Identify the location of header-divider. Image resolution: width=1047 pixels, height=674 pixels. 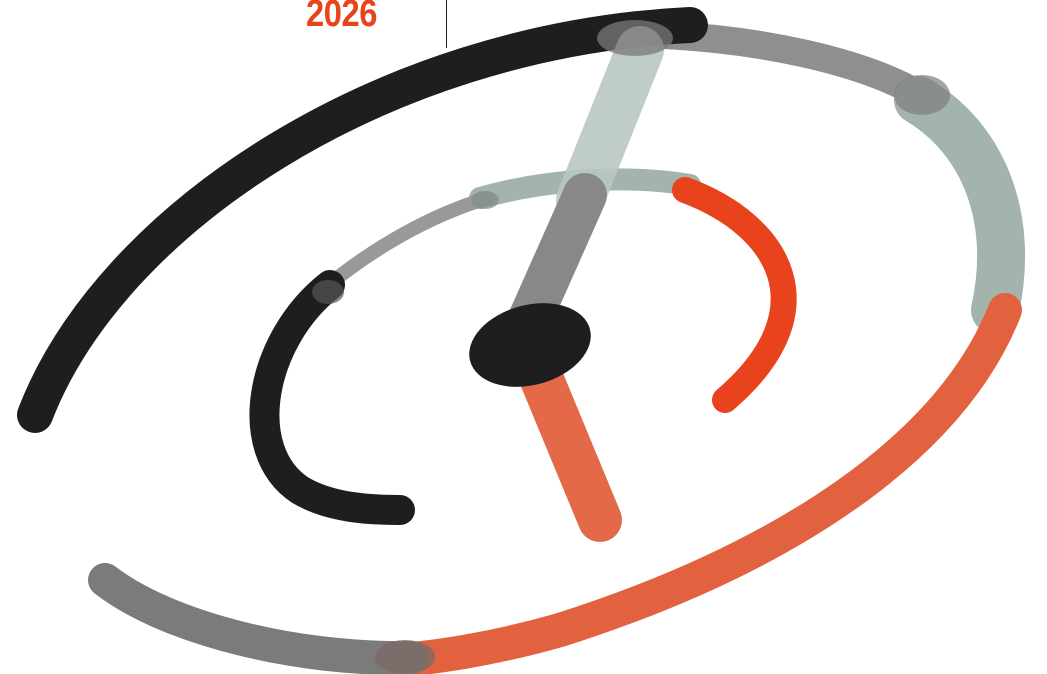
(446, 24).